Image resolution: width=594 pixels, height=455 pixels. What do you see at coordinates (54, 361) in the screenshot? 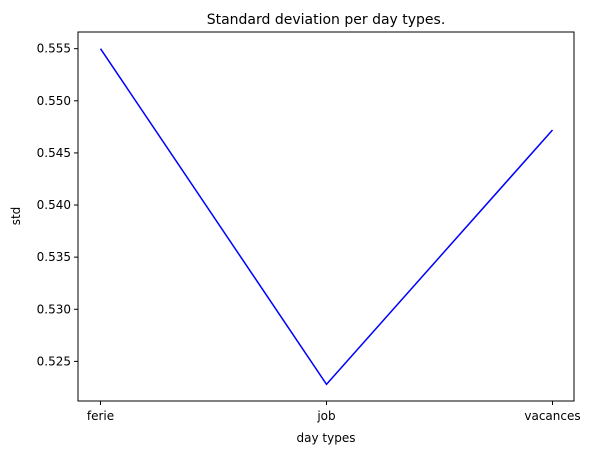
I see `y-tick-label: 0.525` at bounding box center [54, 361].